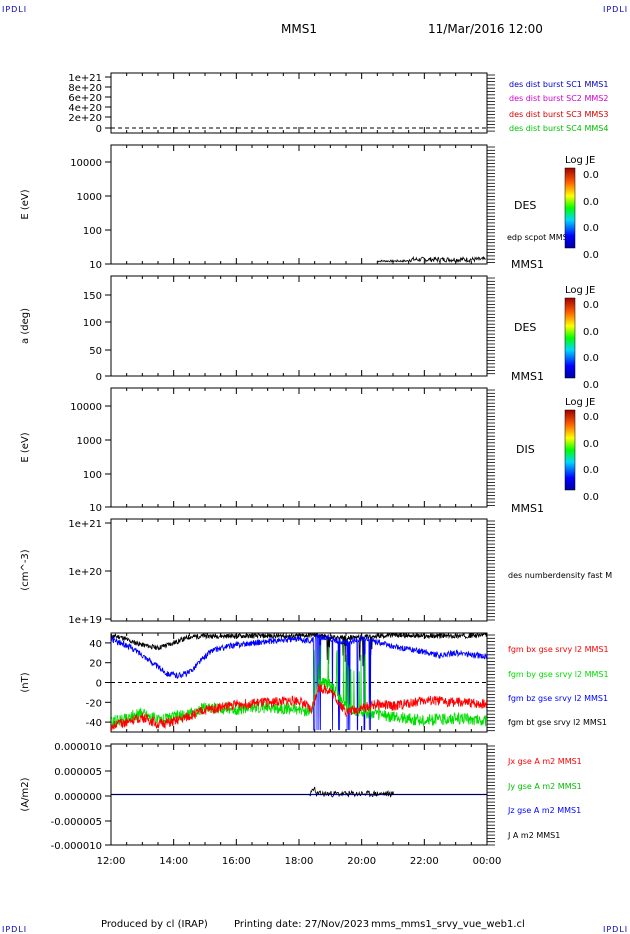 This screenshot has width=630, height=934. Describe the element at coordinates (448, 924) in the screenshot. I see `footer-filename: mms_mms1_srvy_vue_web1.cl` at that location.